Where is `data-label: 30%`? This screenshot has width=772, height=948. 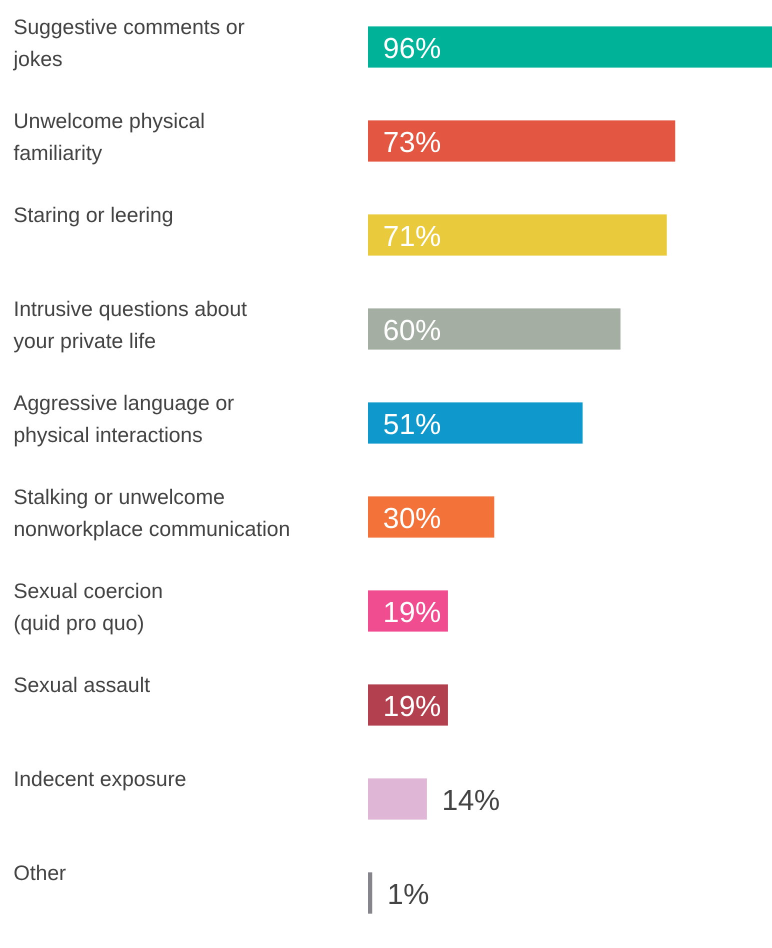 data-label: 30% is located at coordinates (412, 519).